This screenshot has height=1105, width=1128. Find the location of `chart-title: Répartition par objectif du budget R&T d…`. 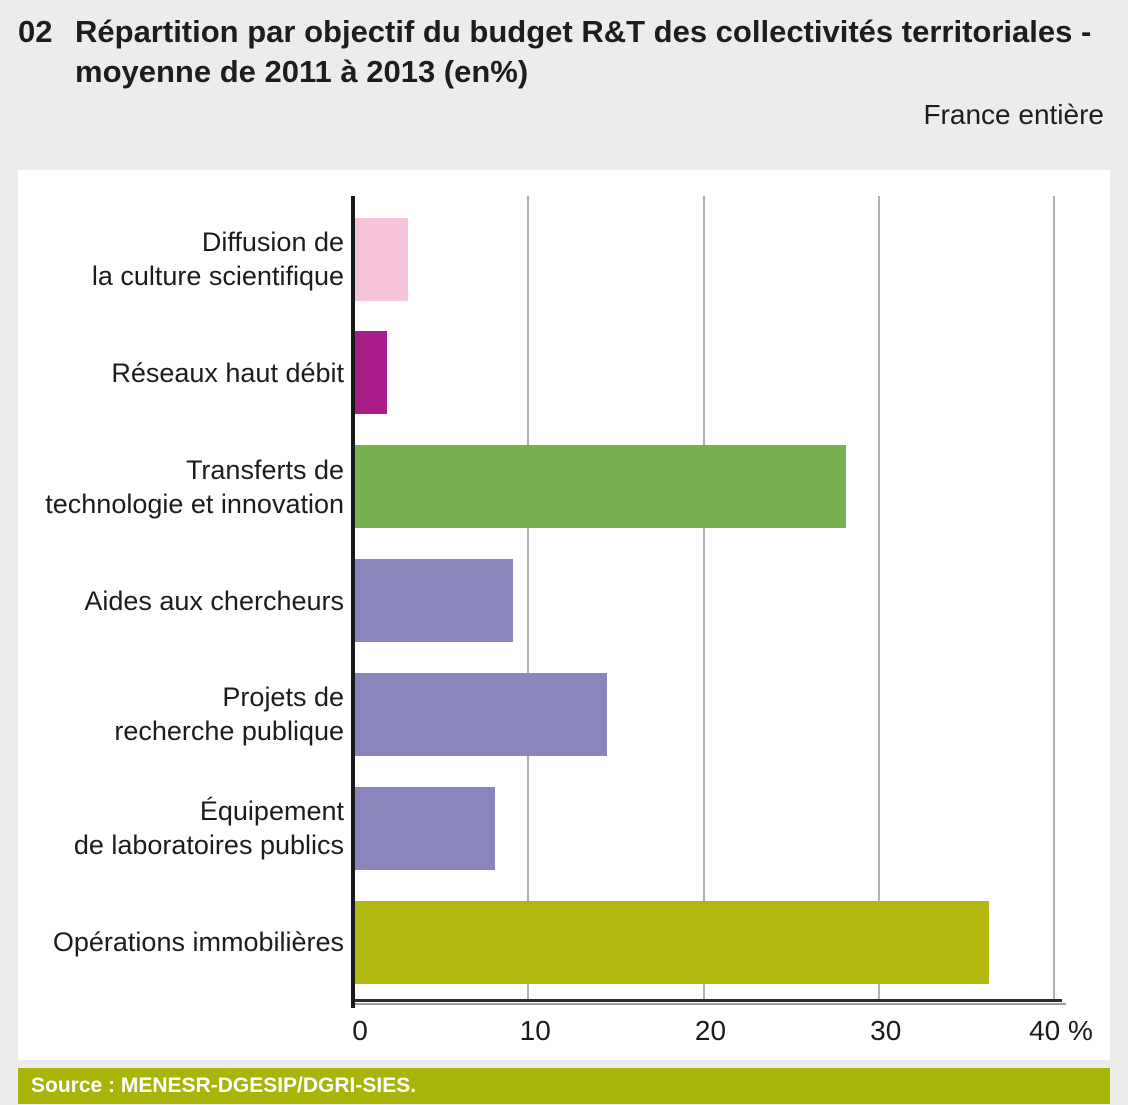

chart-title: Répartition par objectif du budget R&T d… is located at coordinates (592, 52).